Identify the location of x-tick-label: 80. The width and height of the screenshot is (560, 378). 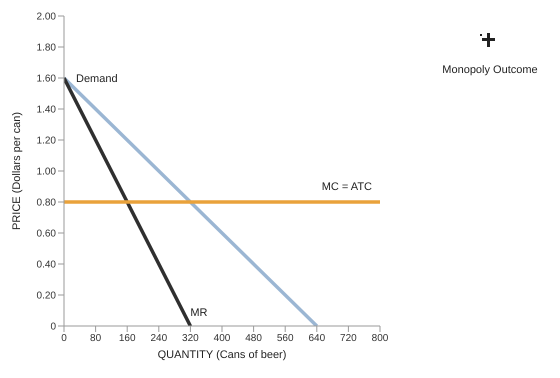
(96, 338).